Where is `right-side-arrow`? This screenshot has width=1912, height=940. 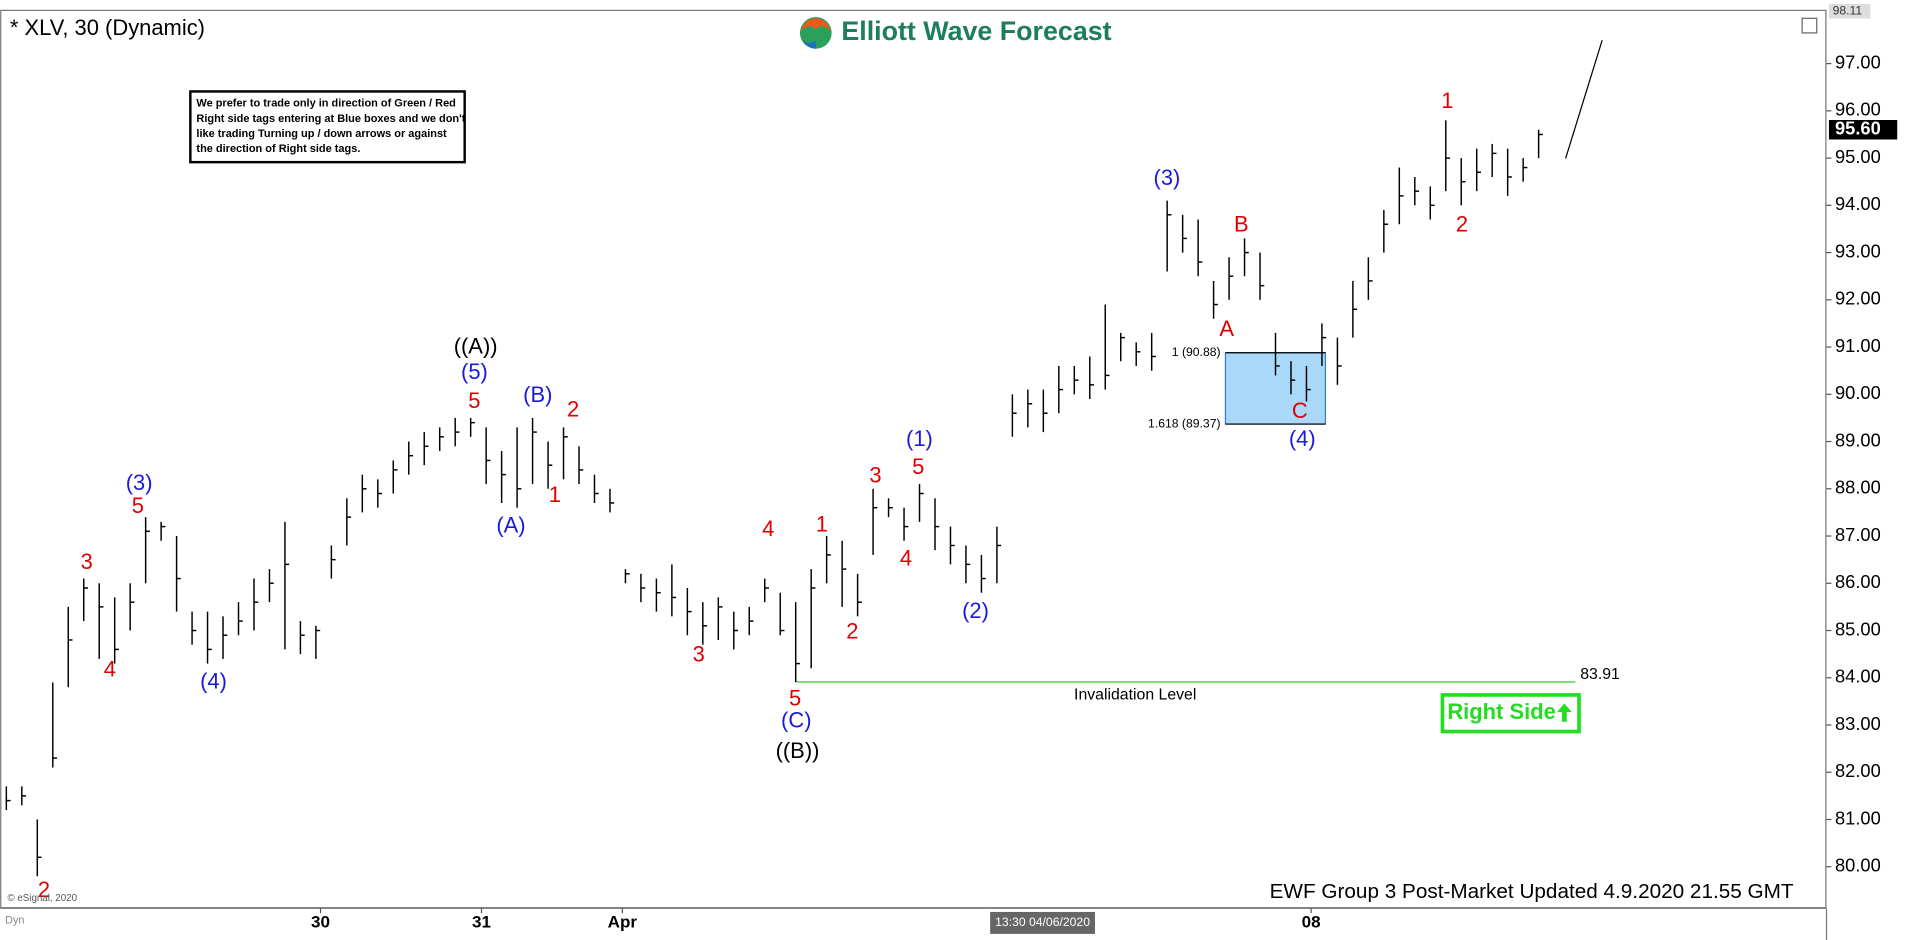 right-side-arrow is located at coordinates (1564, 712).